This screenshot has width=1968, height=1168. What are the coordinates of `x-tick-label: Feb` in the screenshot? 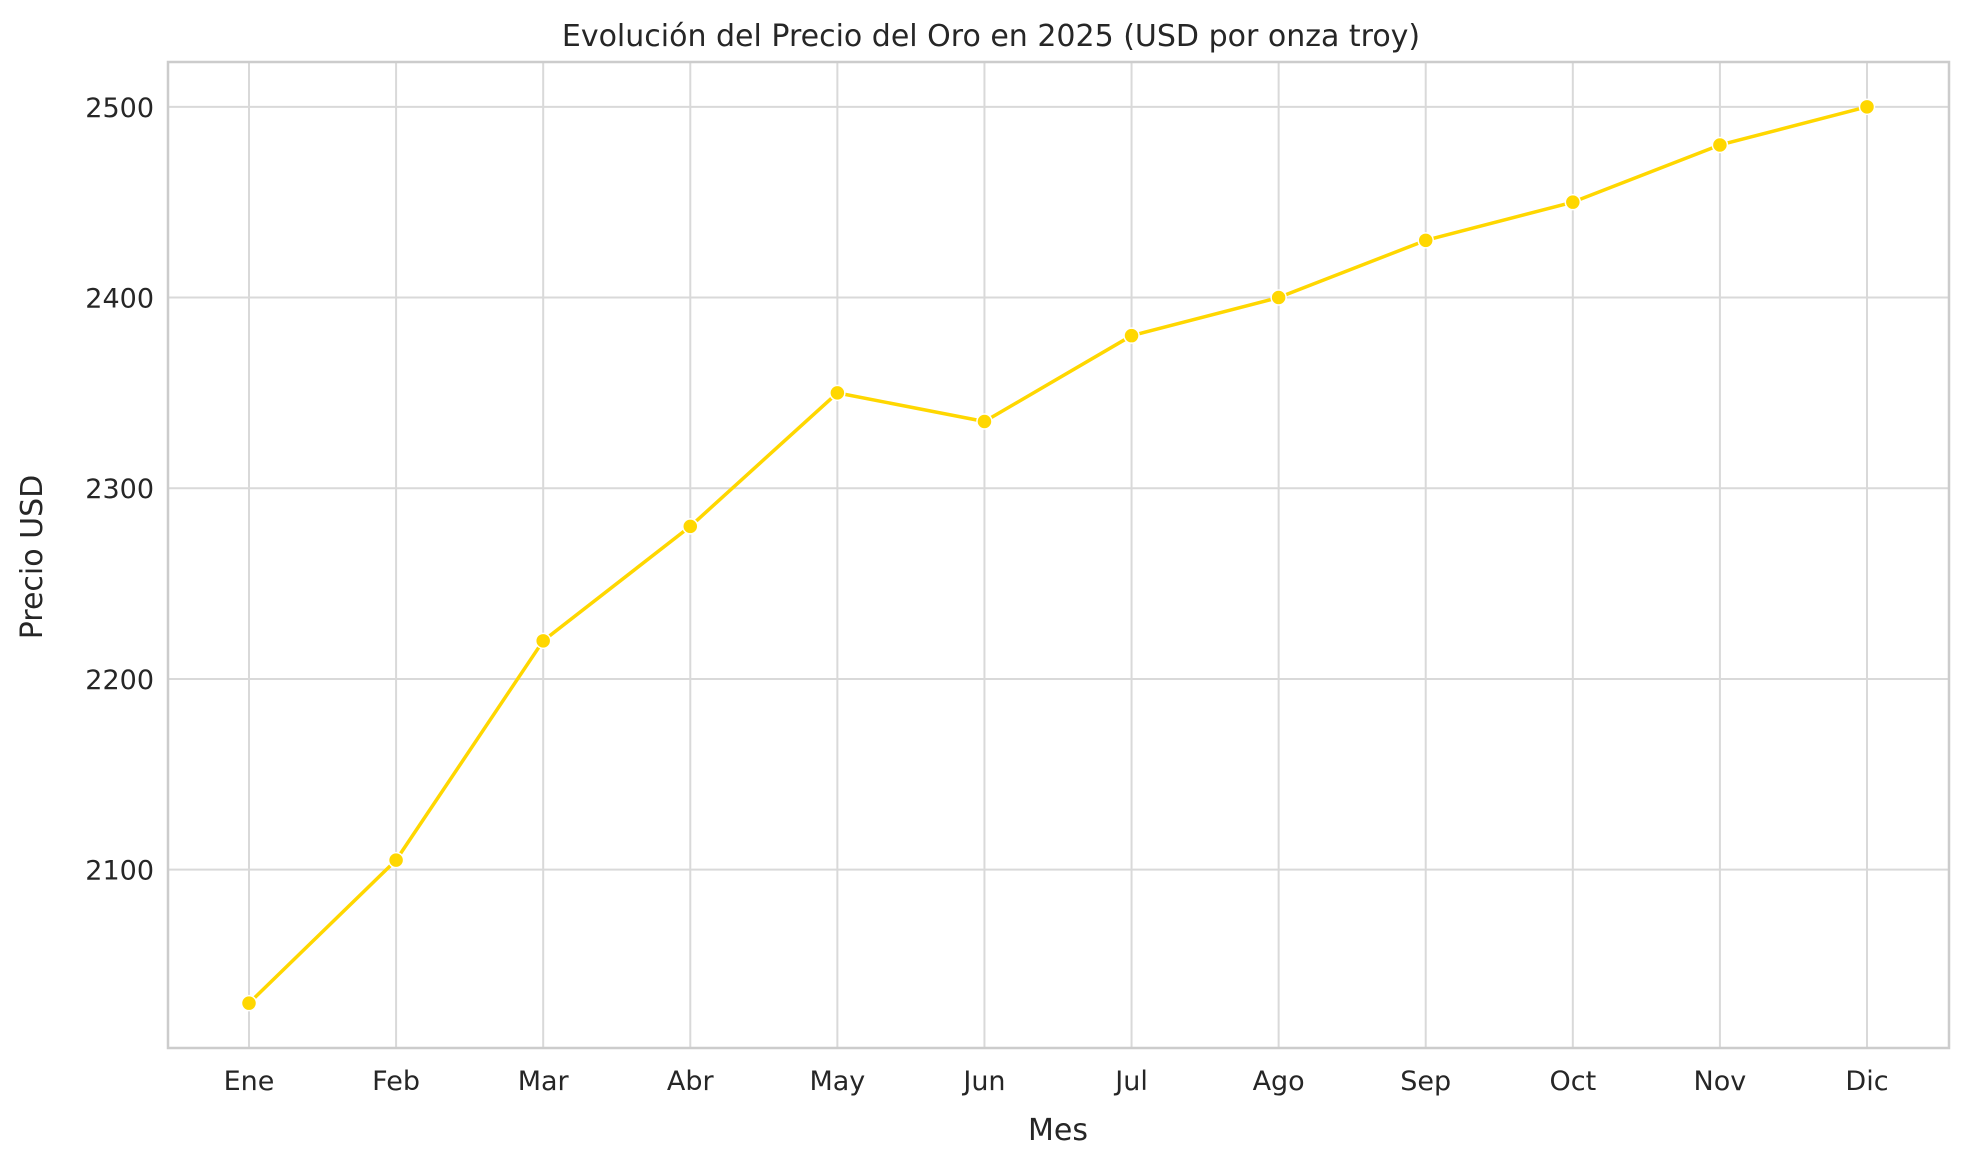 It's located at (396, 1081).